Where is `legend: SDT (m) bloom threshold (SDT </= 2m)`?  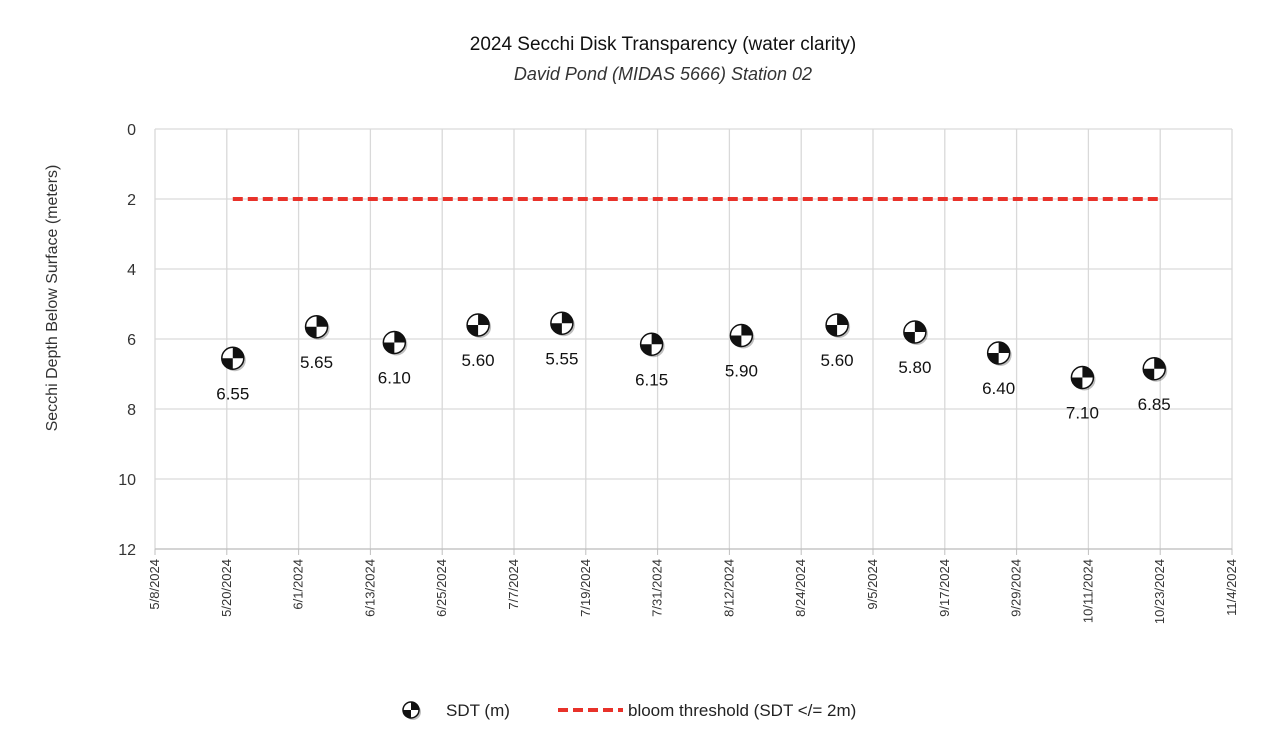
legend: SDT (m) bloom threshold (SDT </= 2m) is located at coordinates (629, 710).